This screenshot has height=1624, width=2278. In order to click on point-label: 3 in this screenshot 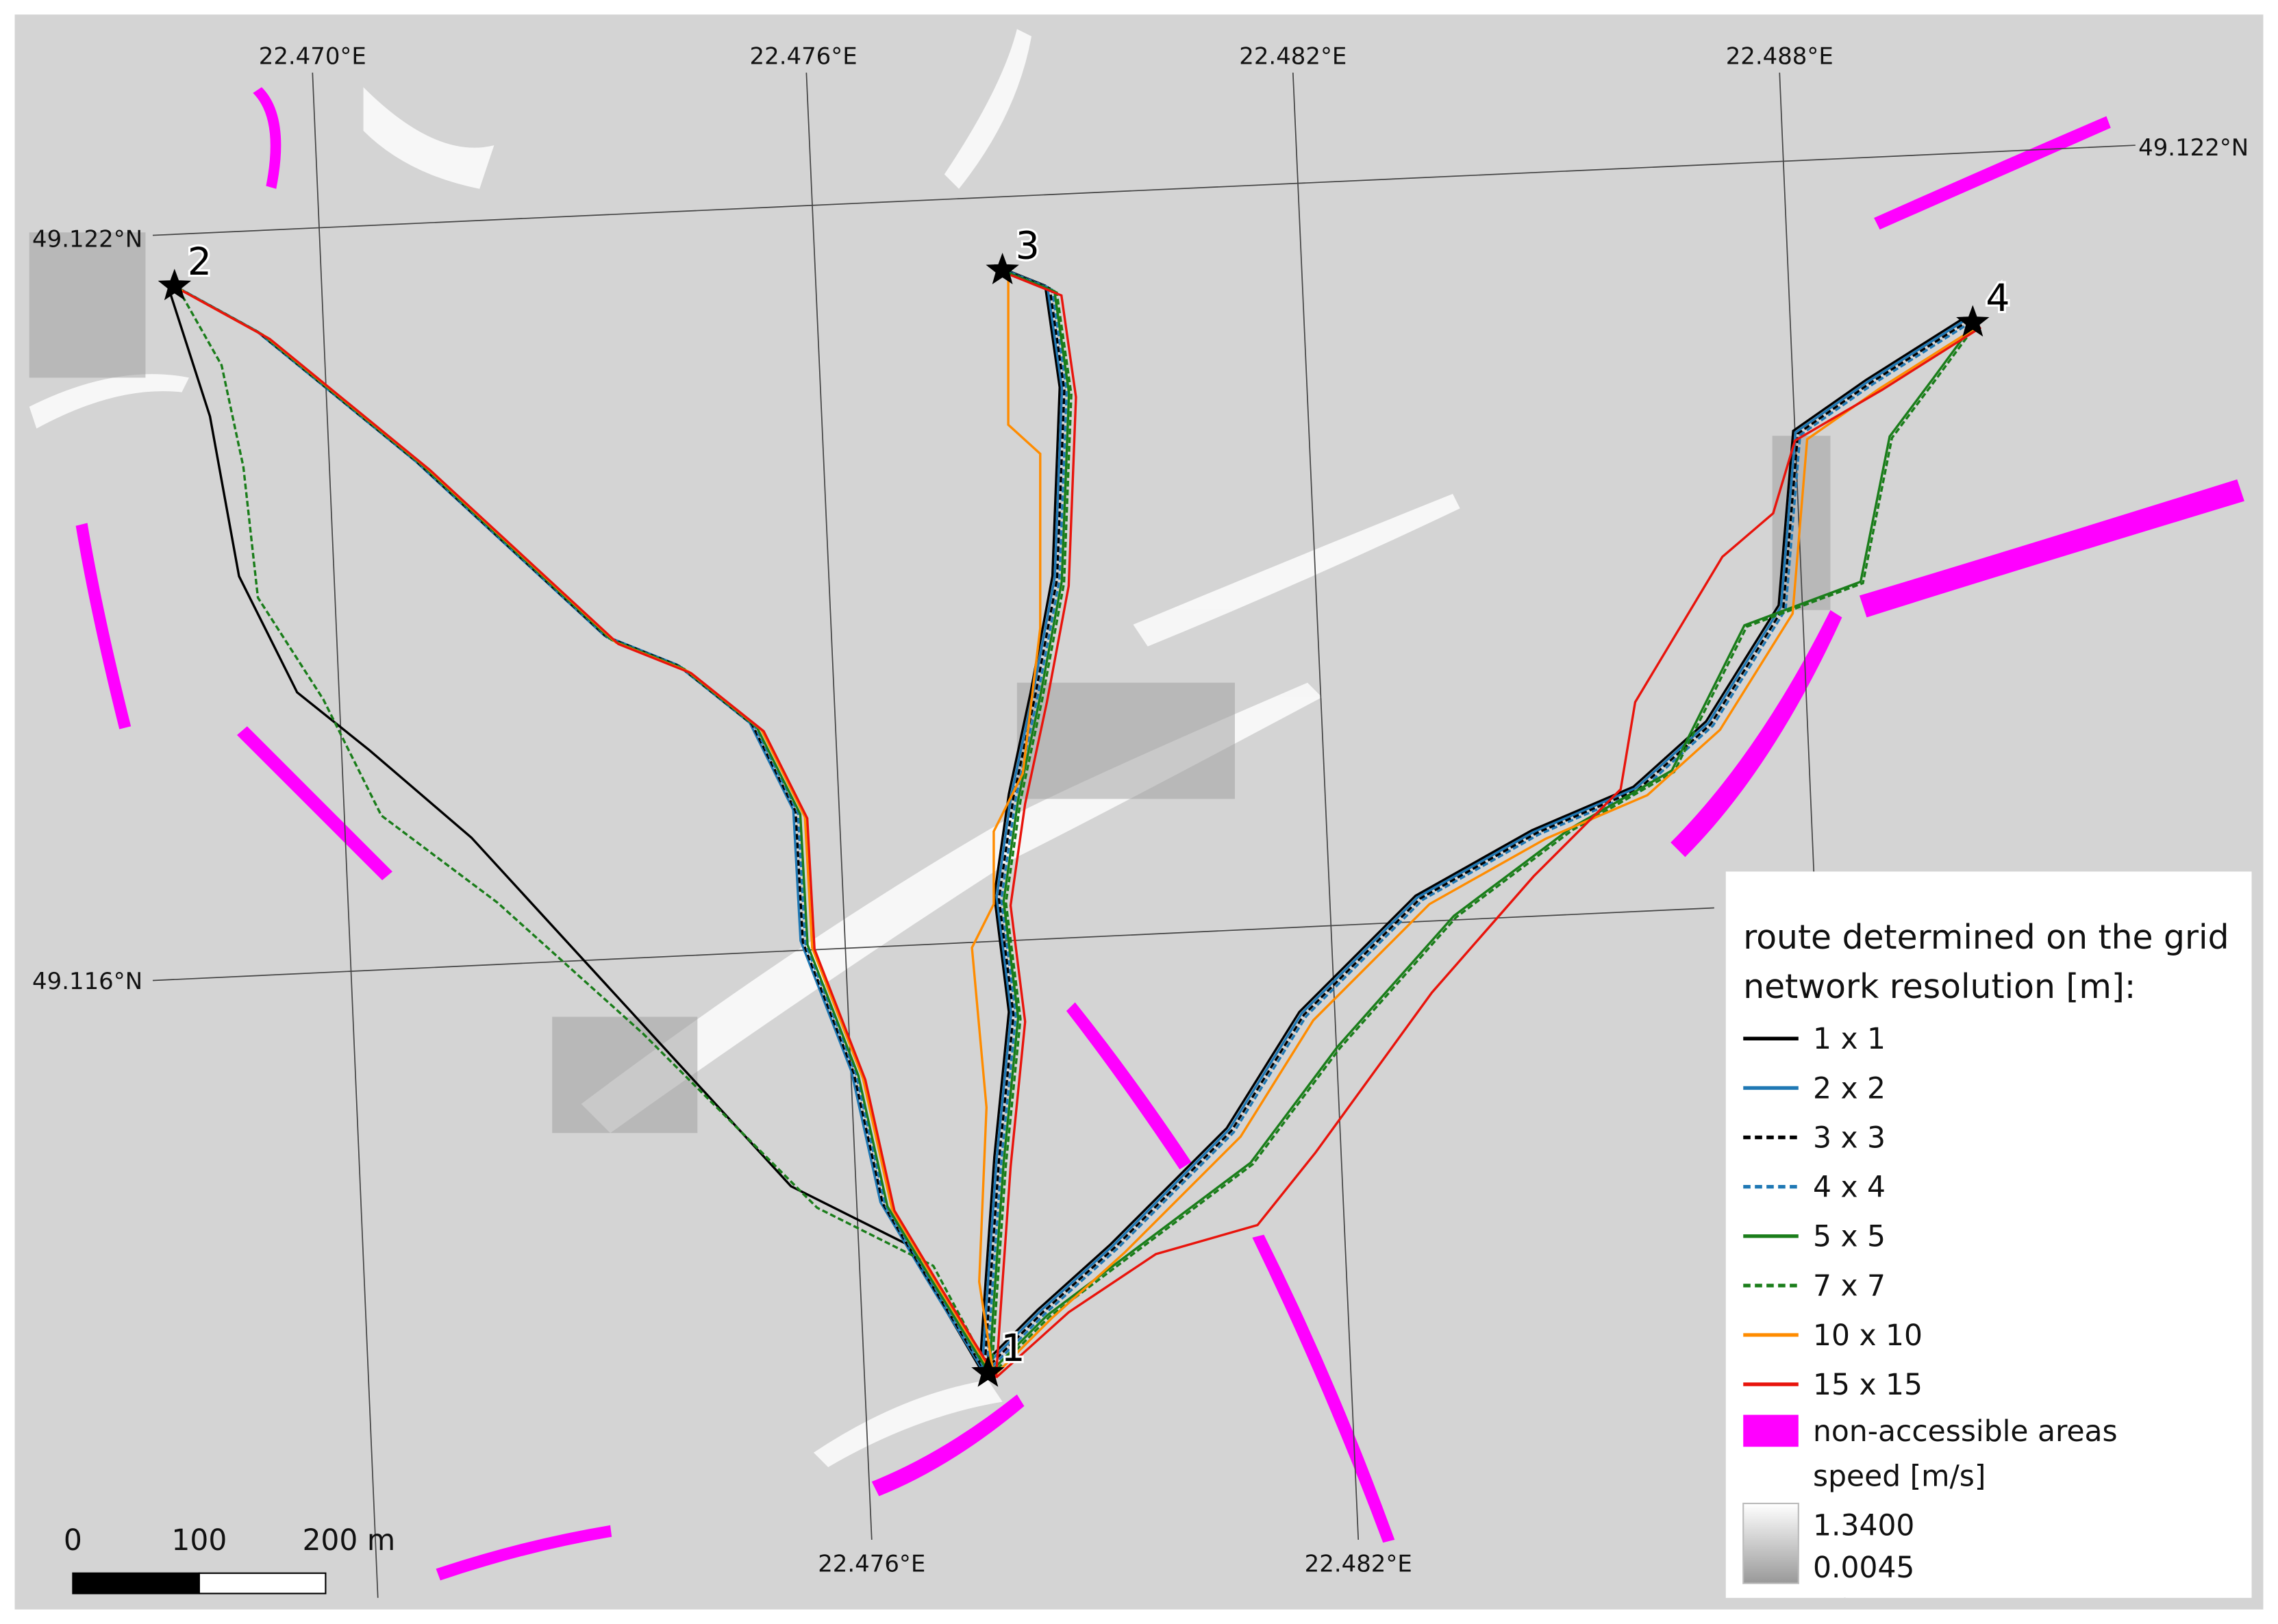, I will do `click(1028, 246)`.